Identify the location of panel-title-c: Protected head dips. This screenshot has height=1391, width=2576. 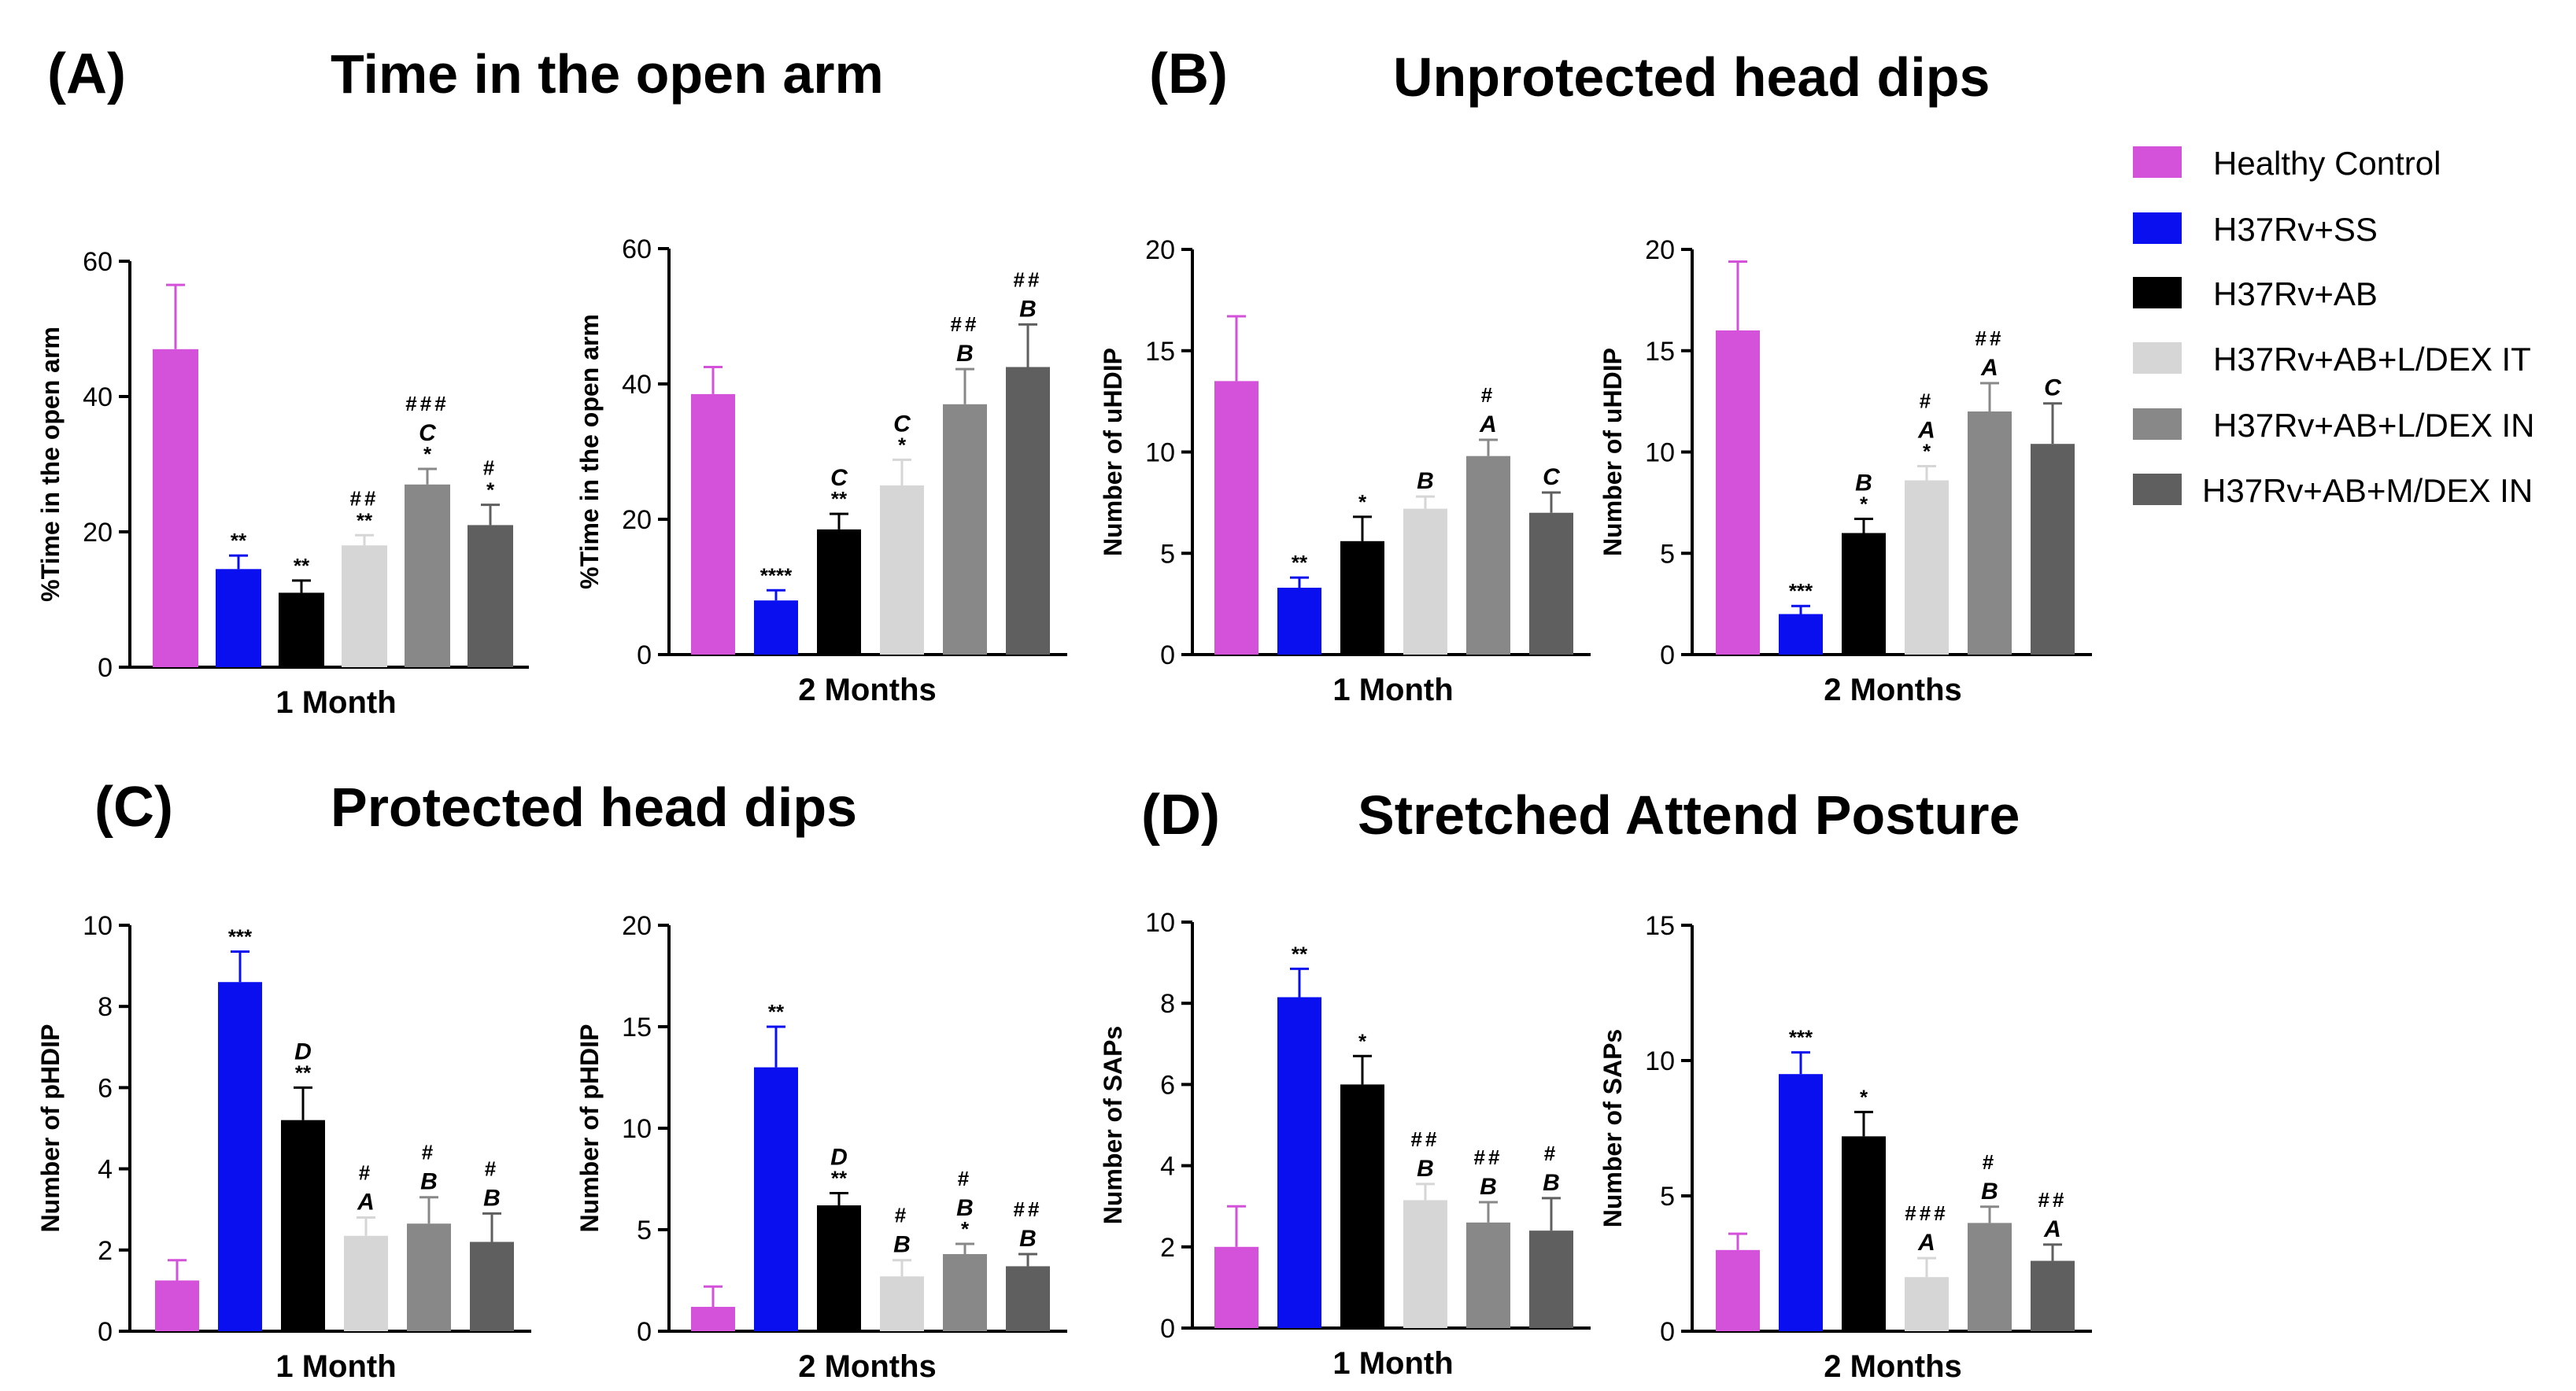
(594, 807).